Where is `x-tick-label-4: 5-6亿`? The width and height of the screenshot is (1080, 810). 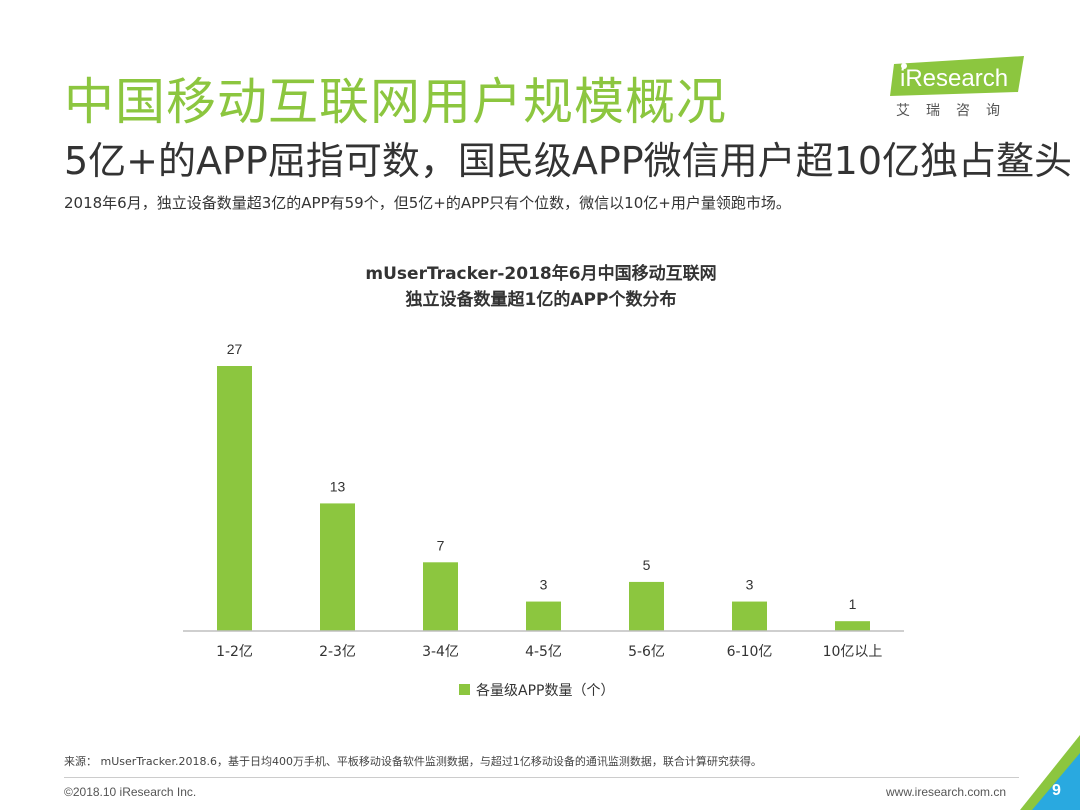
x-tick-label-4: 5-6亿 is located at coordinates (646, 652).